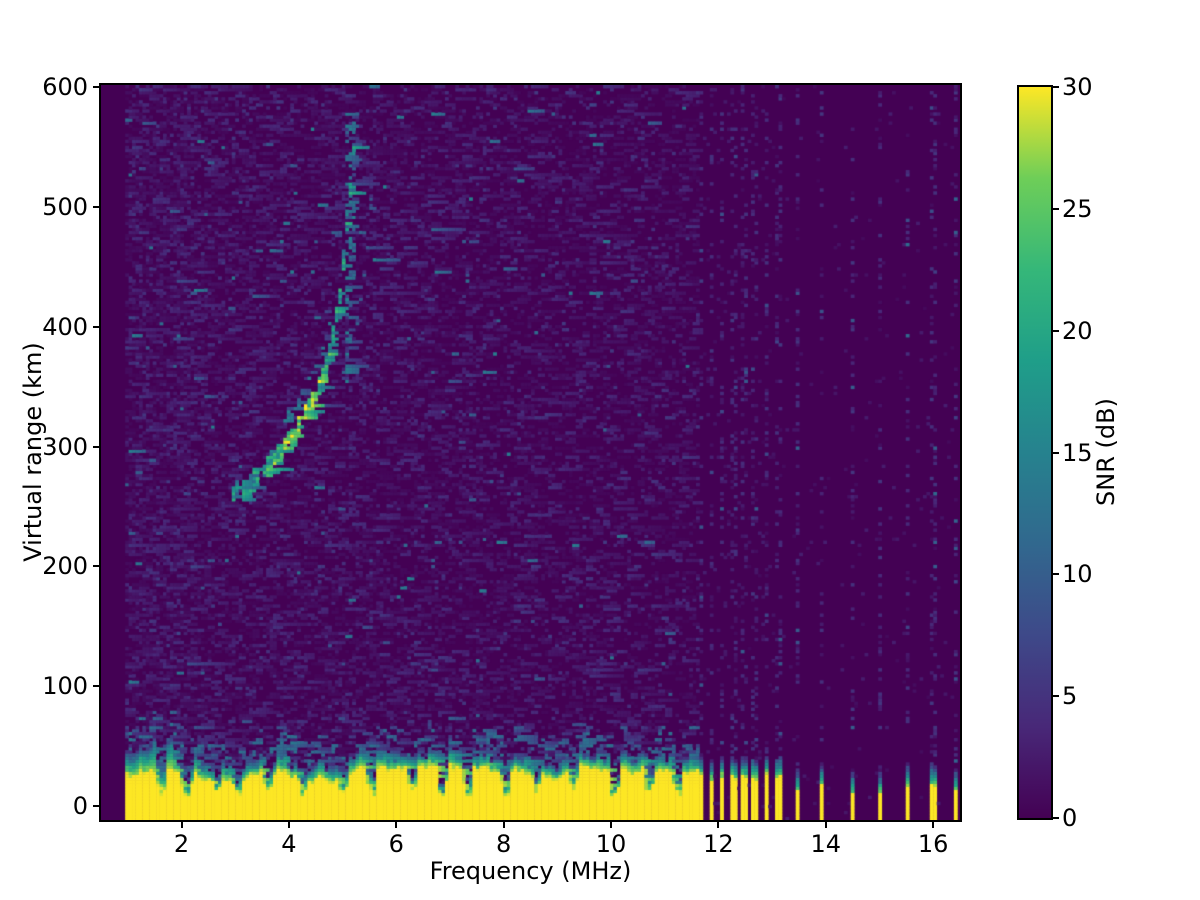 The image size is (1200, 900). Describe the element at coordinates (396, 844) in the screenshot. I see `x-tick-label: 6` at that location.